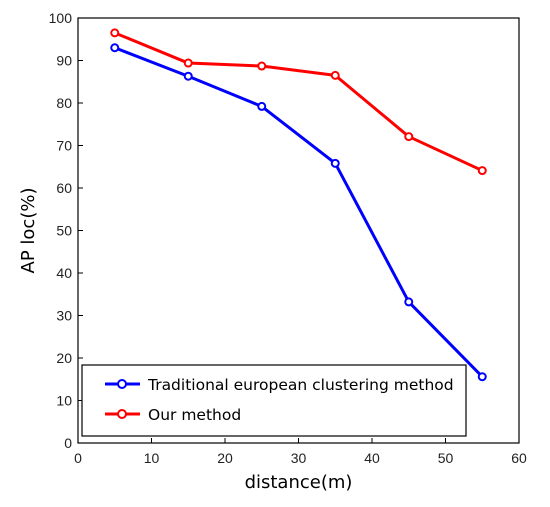  What do you see at coordinates (68, 443) in the screenshot?
I see `y-tick-label: 0` at bounding box center [68, 443].